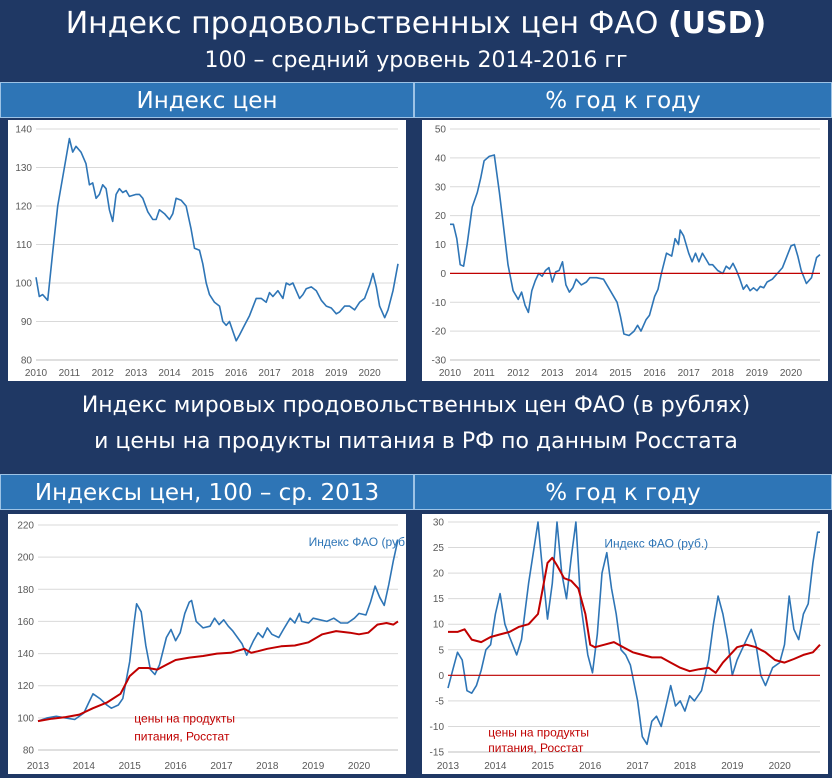 The image size is (832, 778). Describe the element at coordinates (439, 599) in the screenshot. I see `y-tick-label: 15` at that location.